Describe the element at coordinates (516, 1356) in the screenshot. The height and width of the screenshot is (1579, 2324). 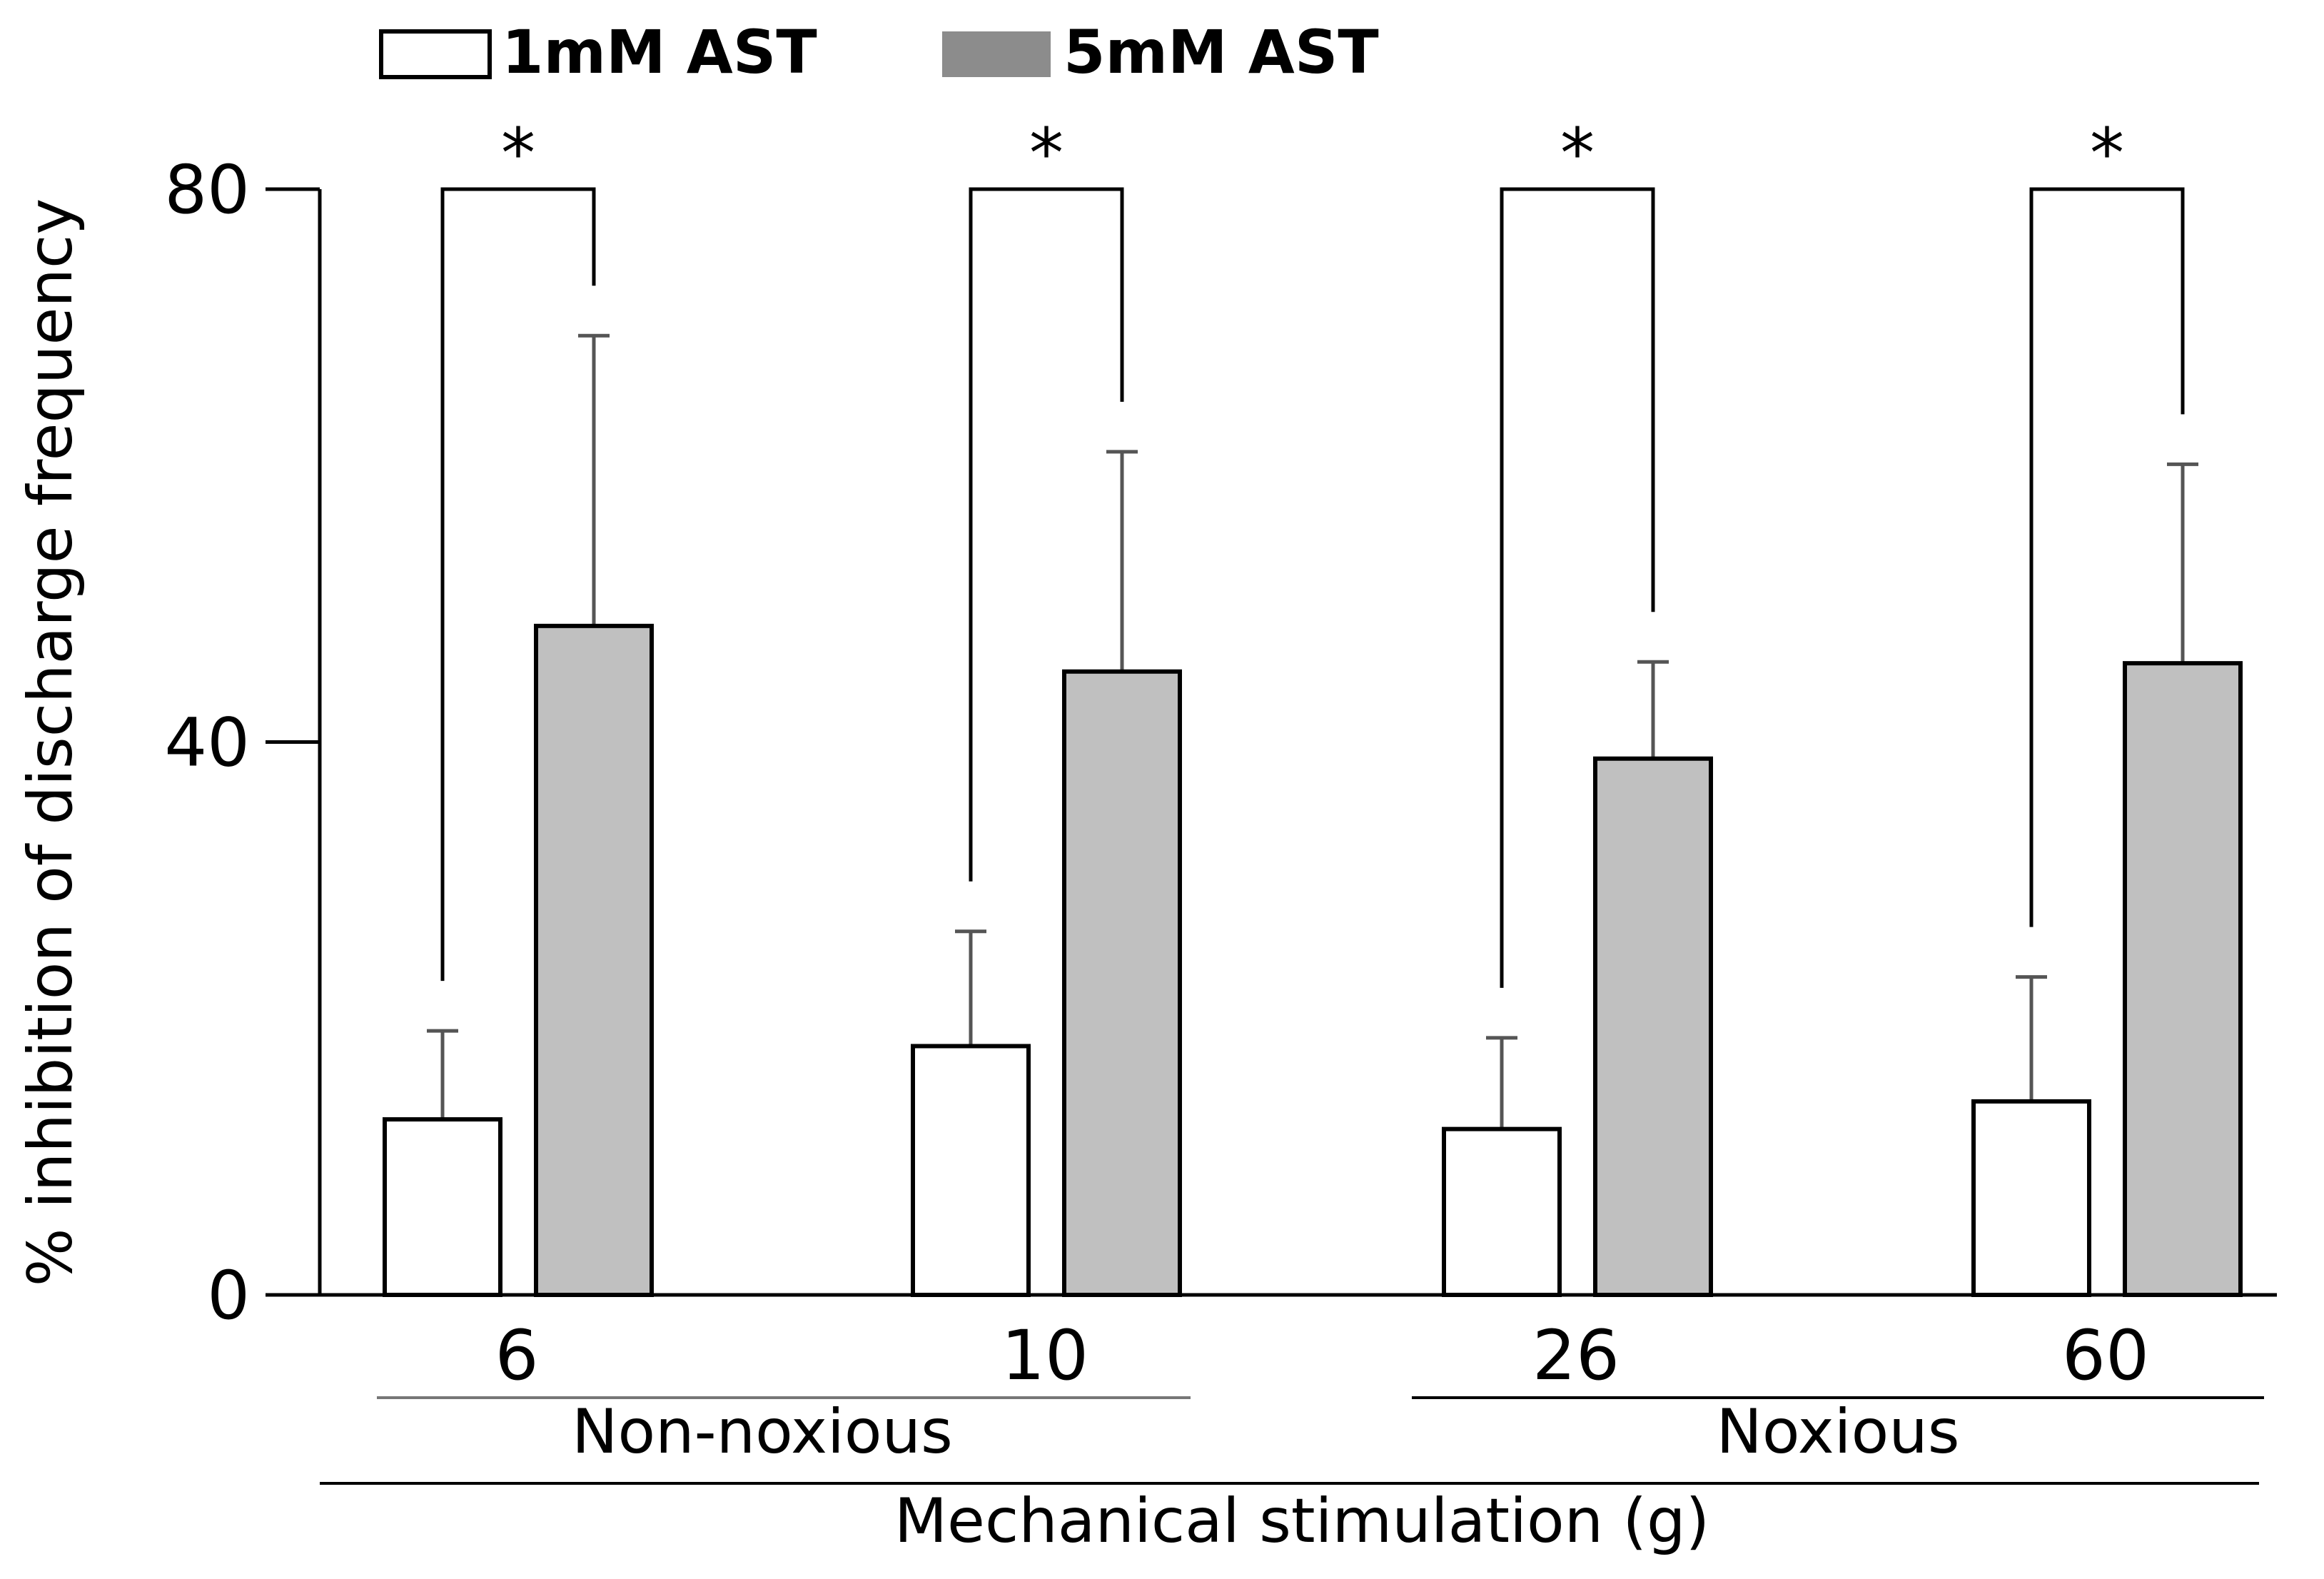
I see `x-category-label: 6` at that location.